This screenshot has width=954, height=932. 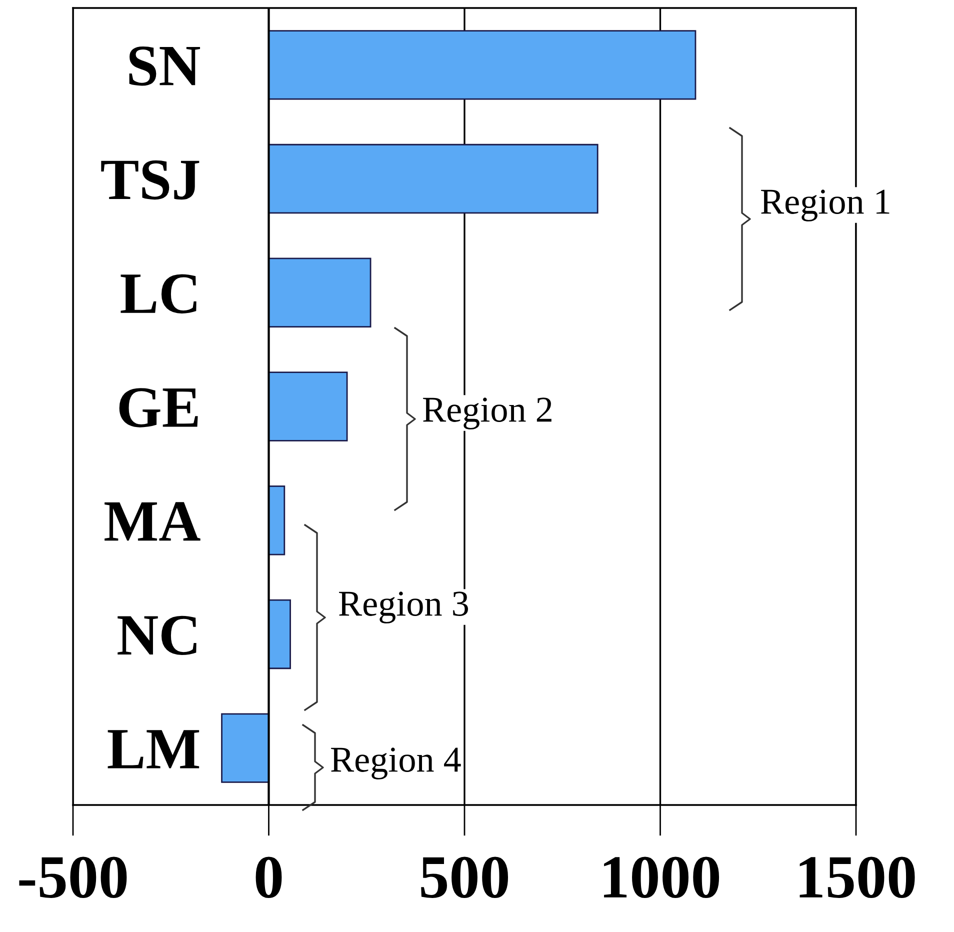 What do you see at coordinates (152, 521) in the screenshot?
I see `y-tick-label: MA` at bounding box center [152, 521].